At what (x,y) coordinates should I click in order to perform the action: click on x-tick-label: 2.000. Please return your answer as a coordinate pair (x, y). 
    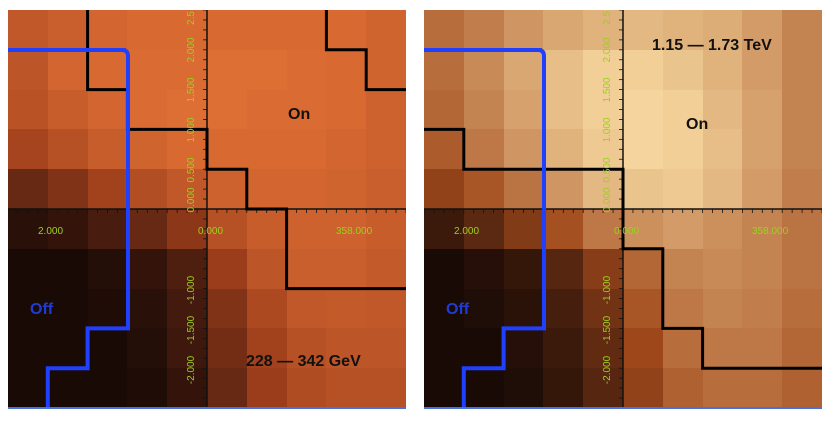
    Looking at the image, I should click on (466, 231).